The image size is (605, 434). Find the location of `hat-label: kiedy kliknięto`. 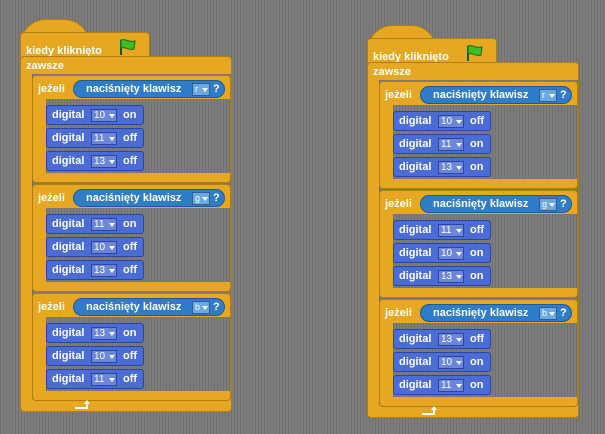

hat-label: kiedy kliknięto is located at coordinates (64, 51).